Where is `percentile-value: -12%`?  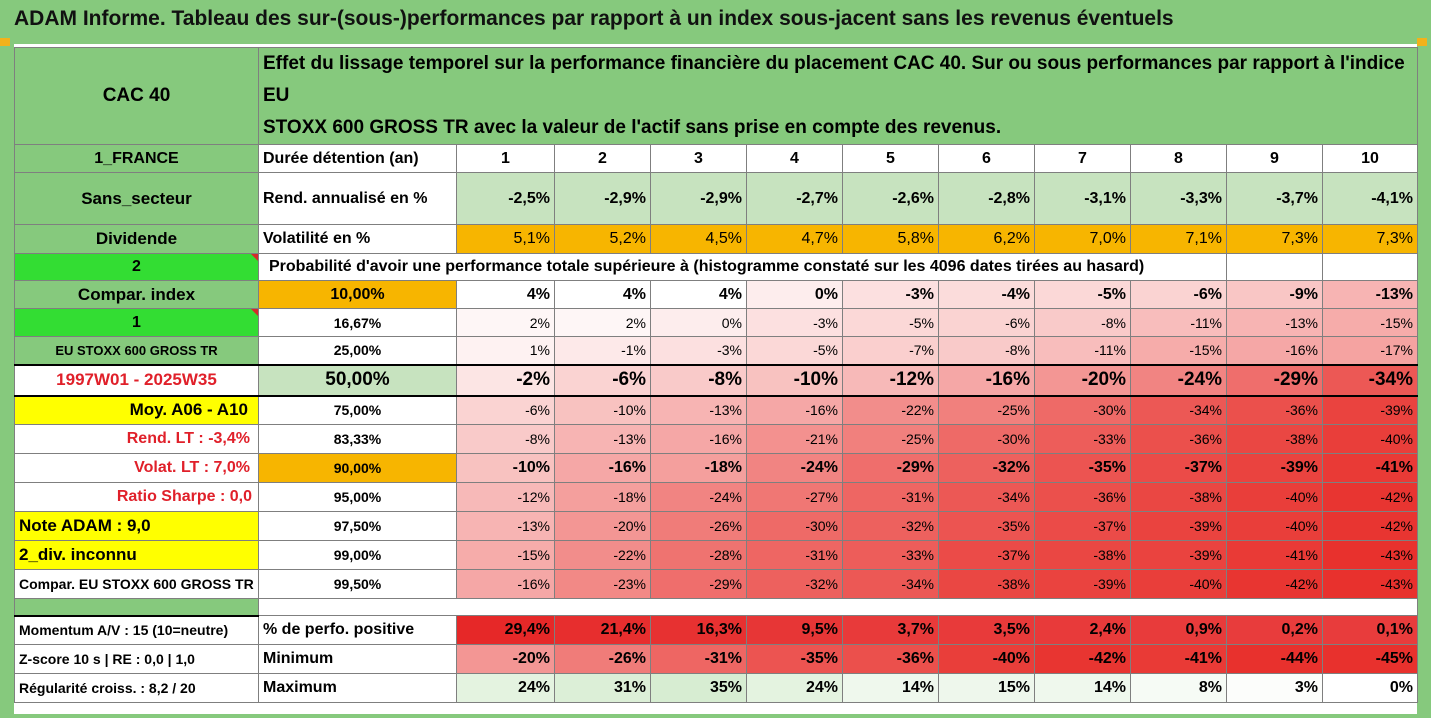
percentile-value: -12% is located at coordinates (505, 497).